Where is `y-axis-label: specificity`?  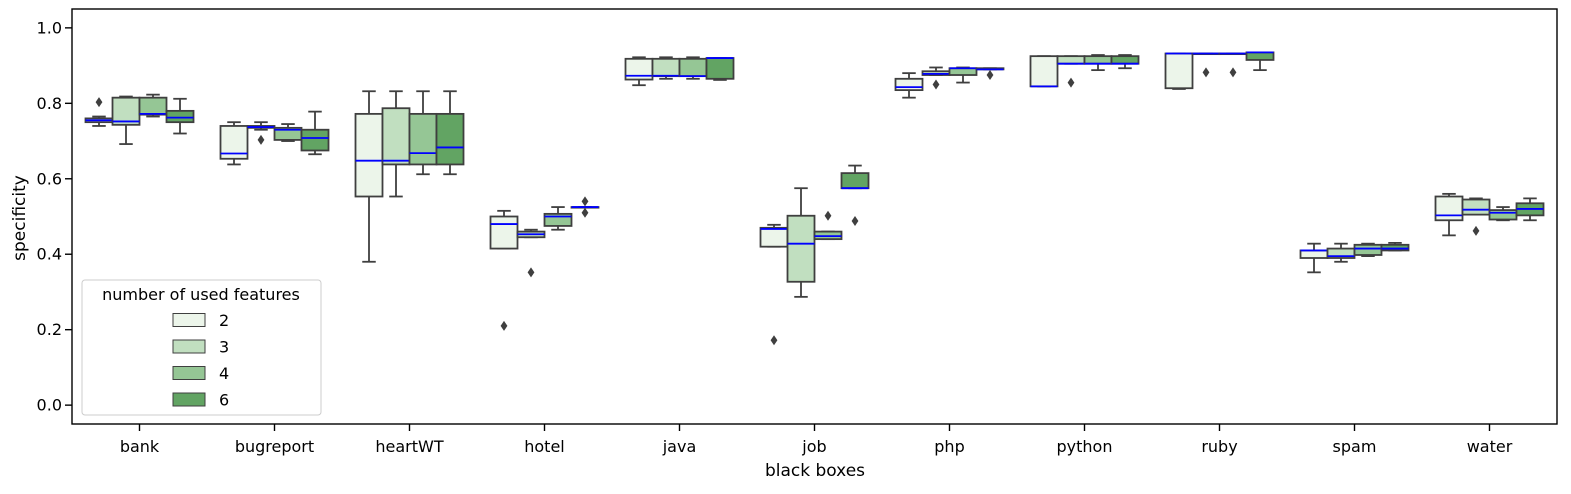
y-axis-label: specificity is located at coordinates (20, 218).